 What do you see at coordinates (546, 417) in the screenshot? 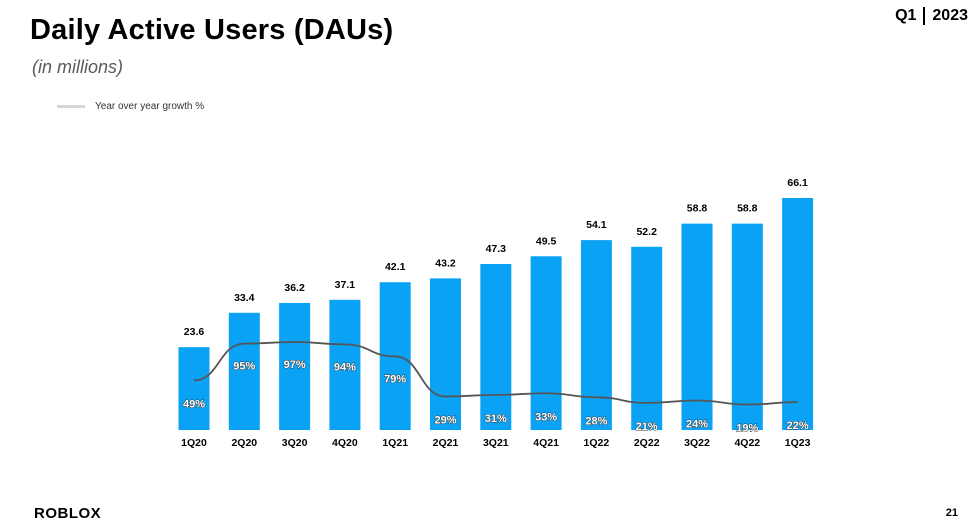
I see `growth-label-4Q21: 33%` at bounding box center [546, 417].